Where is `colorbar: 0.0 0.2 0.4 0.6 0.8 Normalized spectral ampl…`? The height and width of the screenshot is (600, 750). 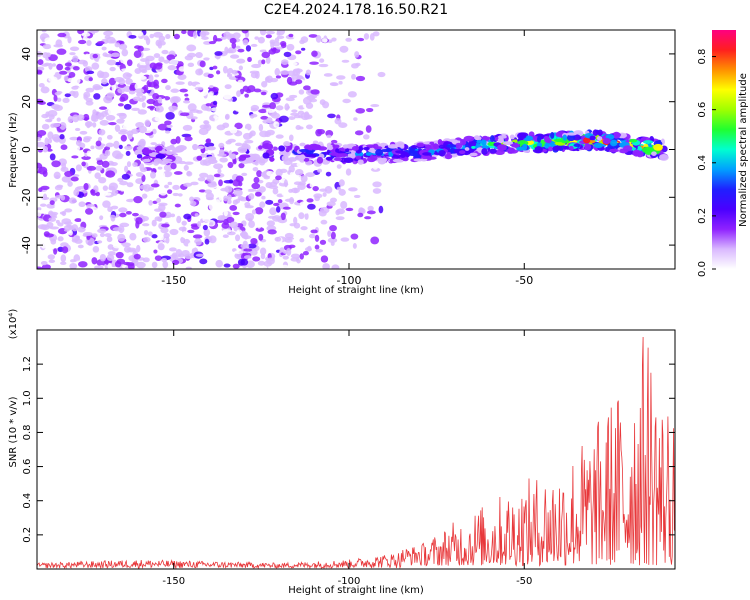 colorbar: 0.0 0.2 0.4 0.6 0.8 Normalized spectral ampl… is located at coordinates (723, 153).